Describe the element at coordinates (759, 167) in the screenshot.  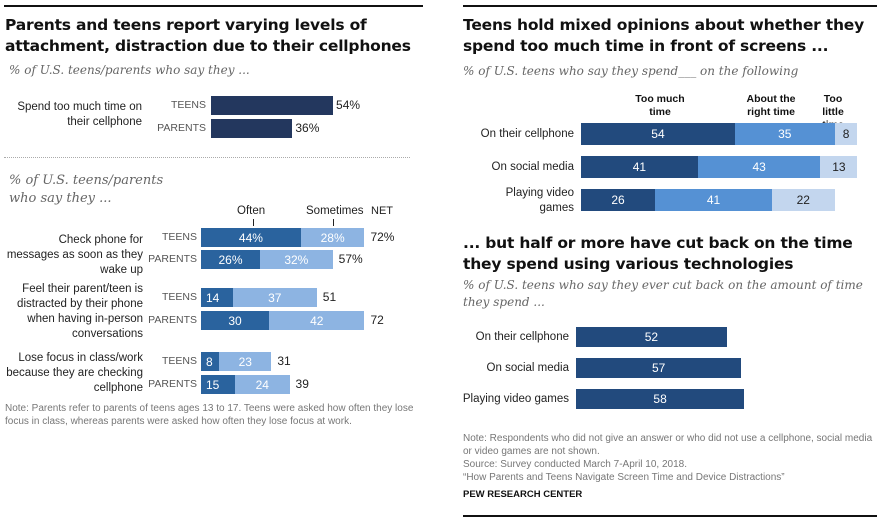
I see `bar-segment: 43` at that location.